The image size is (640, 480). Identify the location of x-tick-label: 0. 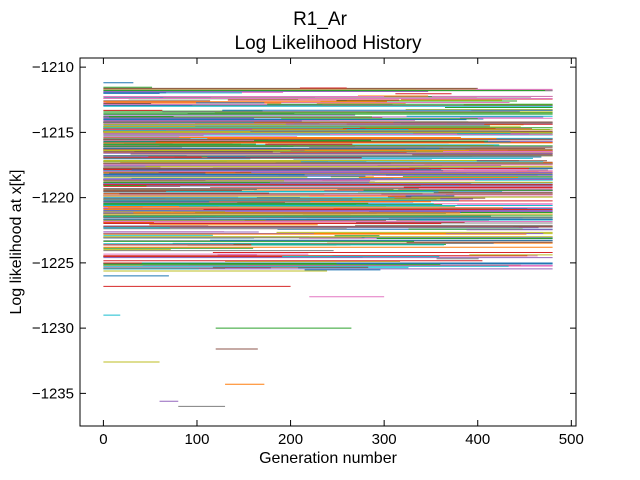
(103, 439).